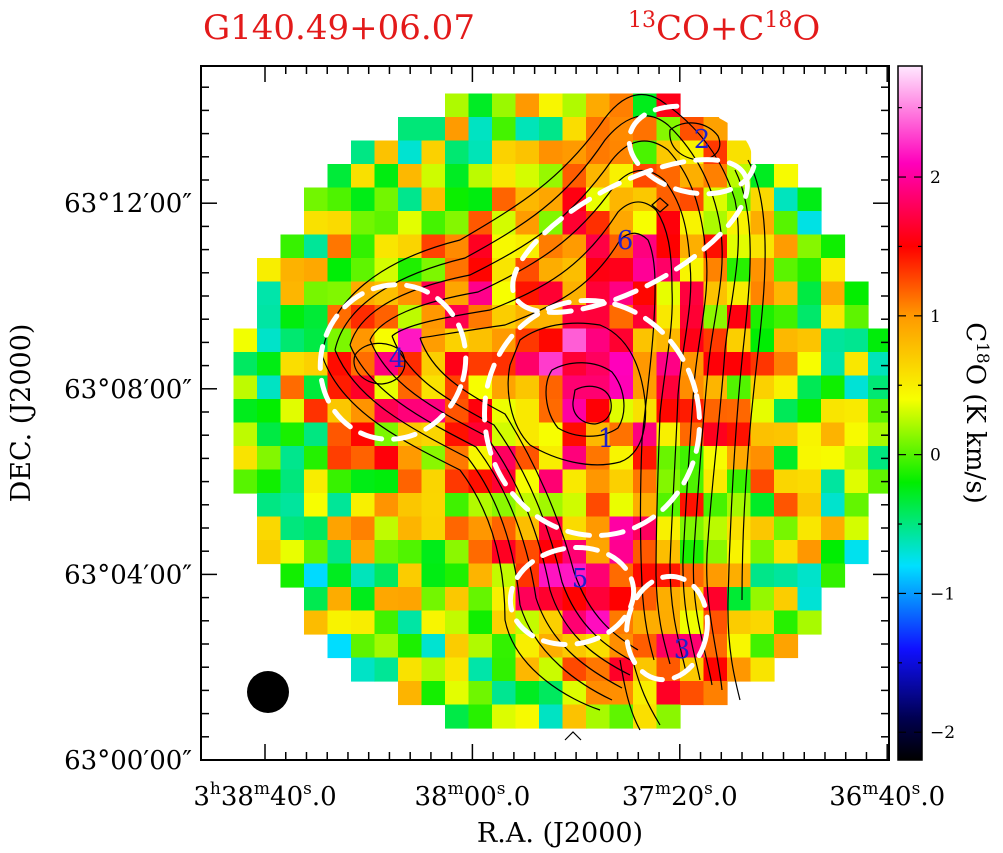 The width and height of the screenshot is (1003, 853). Describe the element at coordinates (660, 205) in the screenshot. I see `contour-small-diamond` at that location.